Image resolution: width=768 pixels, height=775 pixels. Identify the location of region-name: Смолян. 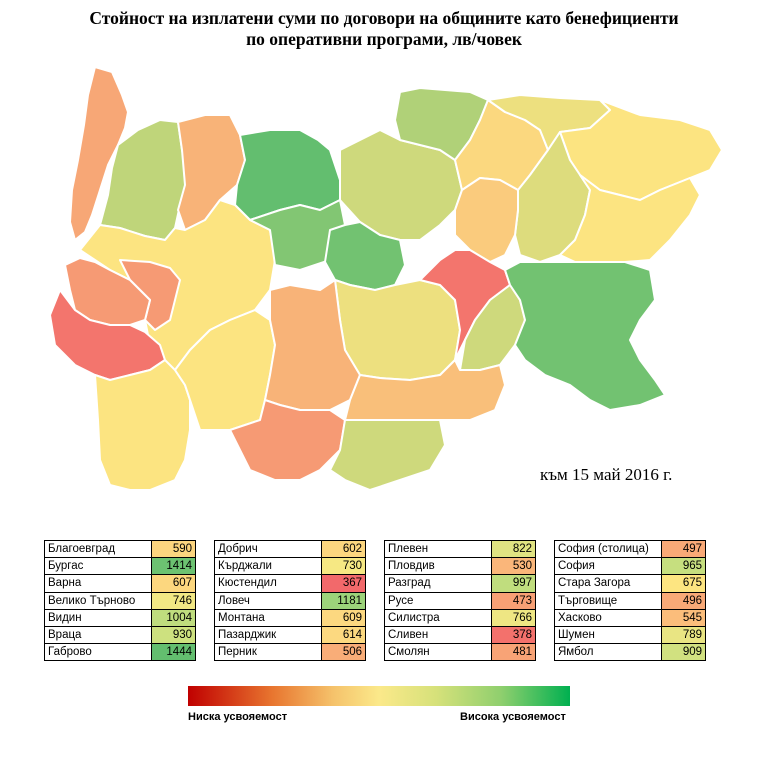
(438, 652).